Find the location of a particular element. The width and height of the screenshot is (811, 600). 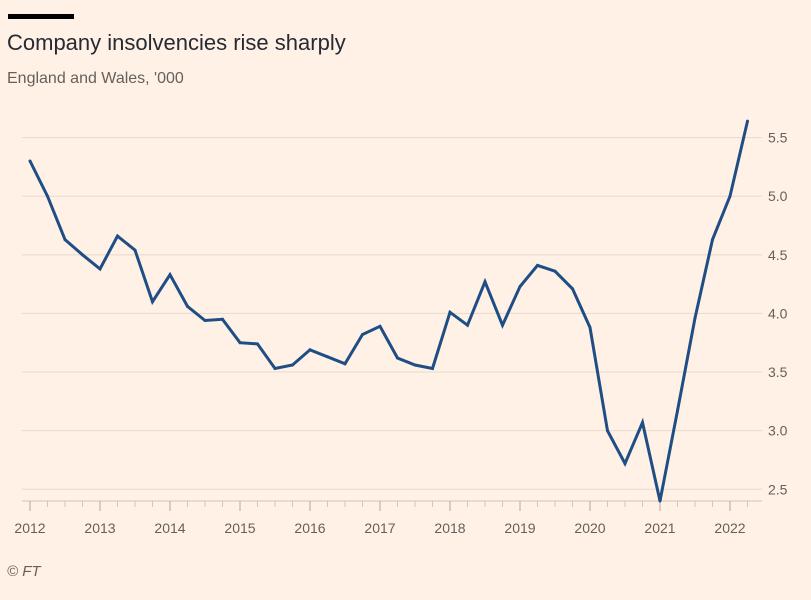

header-bar is located at coordinates (41, 16).